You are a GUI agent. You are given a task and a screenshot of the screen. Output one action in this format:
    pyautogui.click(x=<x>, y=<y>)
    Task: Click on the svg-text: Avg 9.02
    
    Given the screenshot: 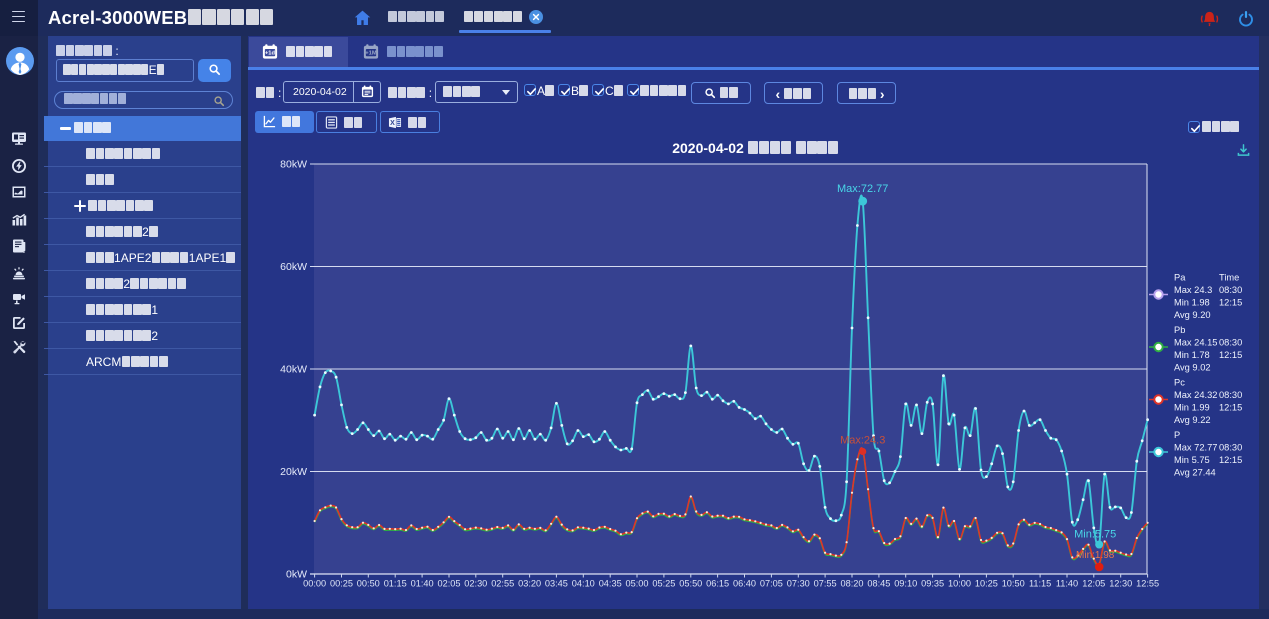 What is the action you would take?
    pyautogui.click(x=1192, y=368)
    